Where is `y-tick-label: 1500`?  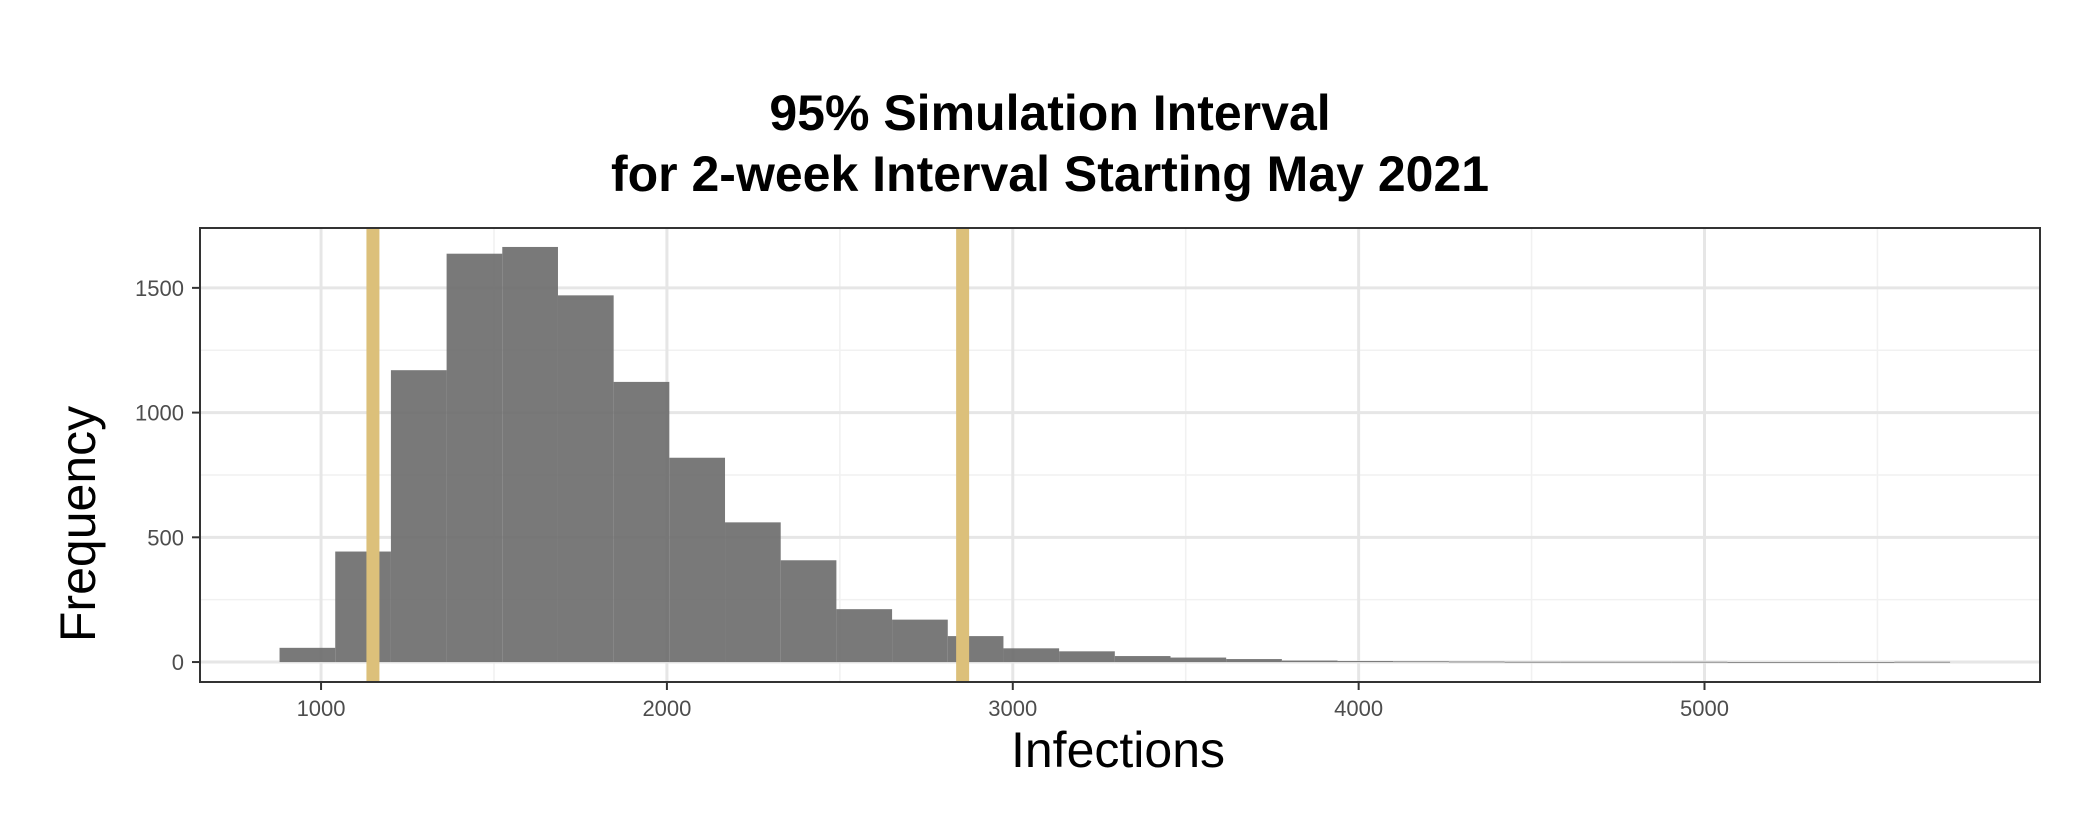 y-tick-label: 1500 is located at coordinates (159, 288).